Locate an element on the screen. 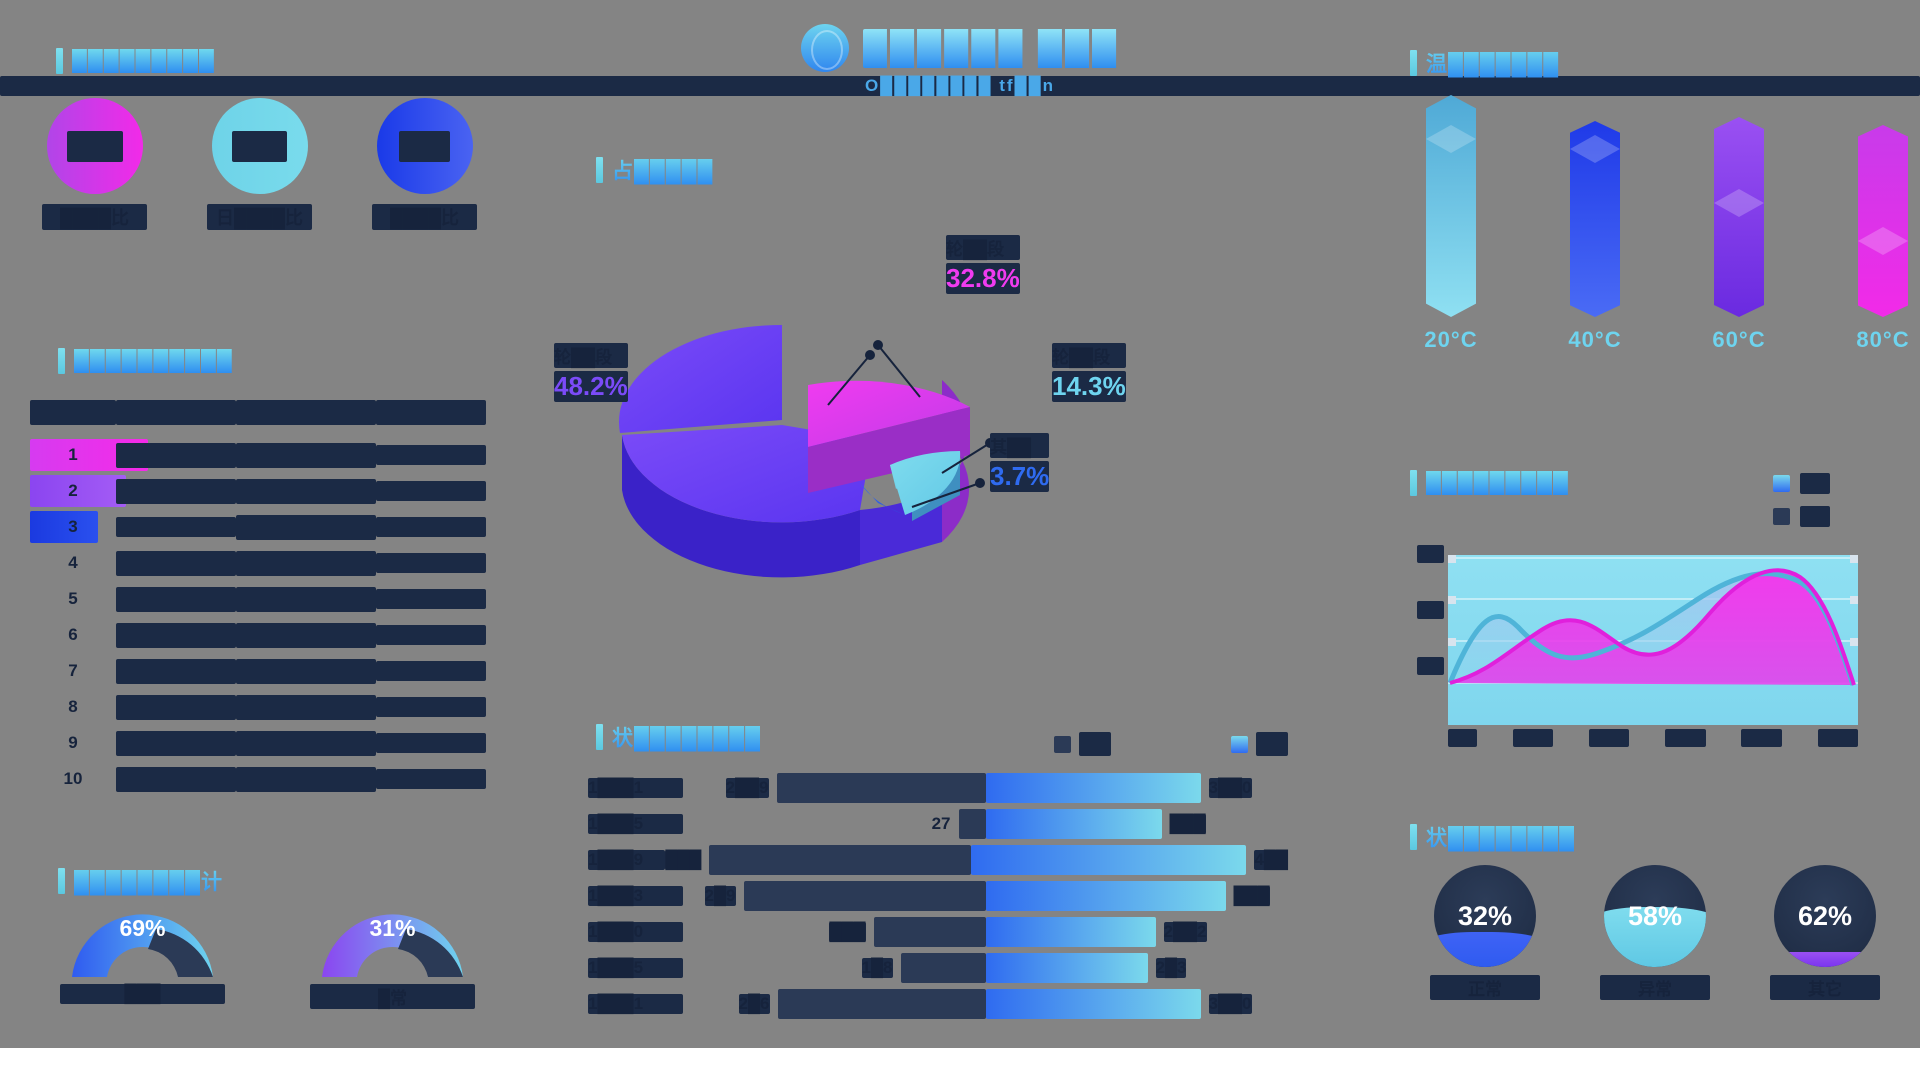 This screenshot has height=1080, width=1920. arc-gauge-icon is located at coordinates (392, 945).